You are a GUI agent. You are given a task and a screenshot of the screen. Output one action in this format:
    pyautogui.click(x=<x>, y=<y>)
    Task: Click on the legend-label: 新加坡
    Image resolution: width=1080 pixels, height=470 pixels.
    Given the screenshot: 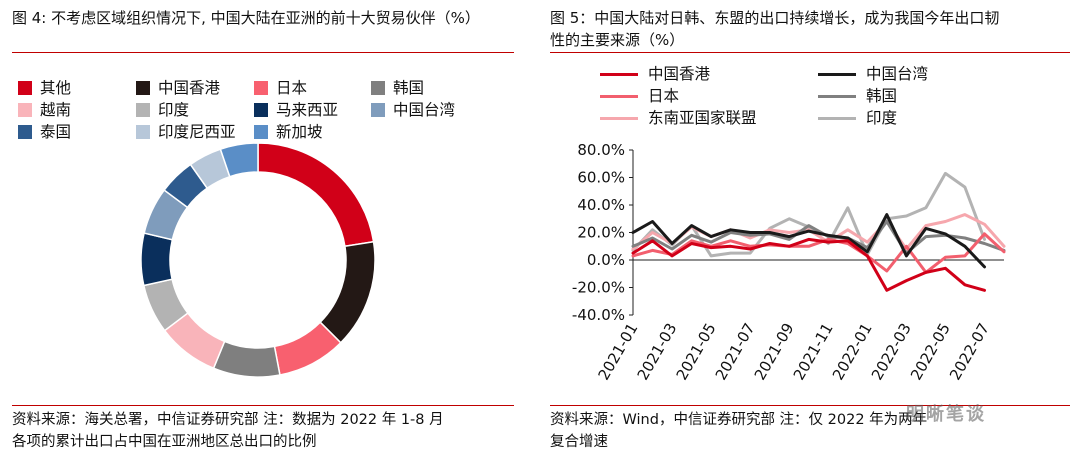 What is the action you would take?
    pyautogui.click(x=299, y=132)
    